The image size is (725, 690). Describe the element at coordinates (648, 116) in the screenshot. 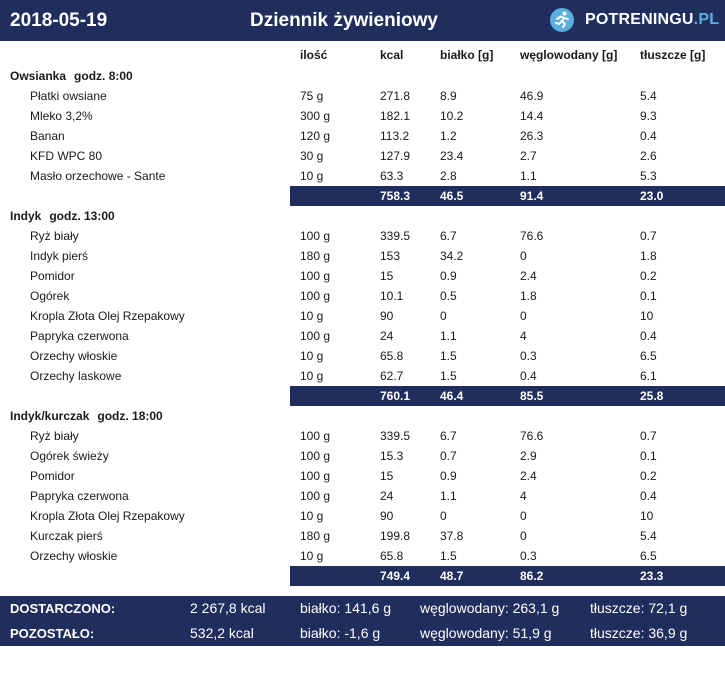

I see `food-fat: 9.3` at that location.